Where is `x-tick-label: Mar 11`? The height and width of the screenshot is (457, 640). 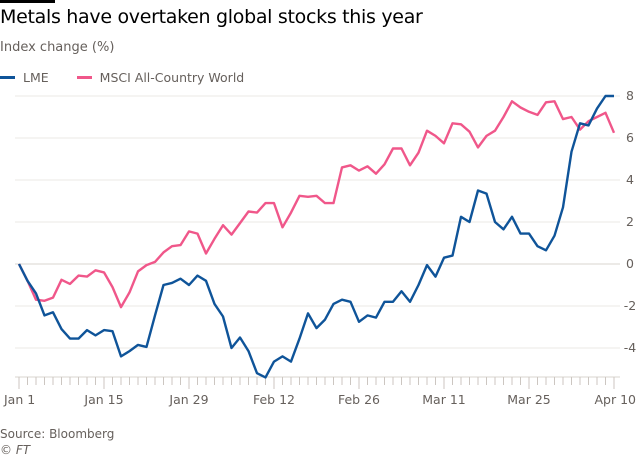
x-tick-label: Mar 11 is located at coordinates (443, 399).